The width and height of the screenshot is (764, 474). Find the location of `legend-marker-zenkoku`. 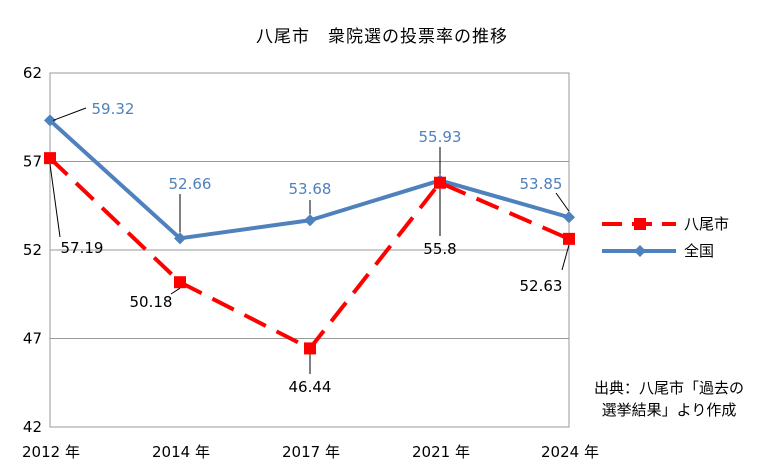

legend-marker-zenkoku is located at coordinates (640, 251).